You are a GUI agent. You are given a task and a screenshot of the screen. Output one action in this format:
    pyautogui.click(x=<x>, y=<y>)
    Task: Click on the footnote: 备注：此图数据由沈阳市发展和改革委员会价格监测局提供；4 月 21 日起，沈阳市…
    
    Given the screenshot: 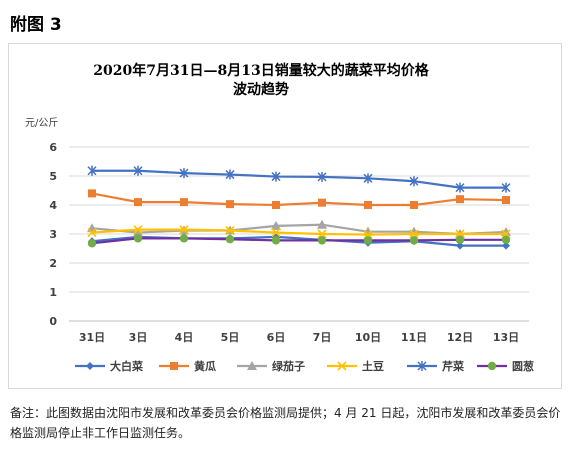 What is the action you would take?
    pyautogui.click(x=285, y=423)
    